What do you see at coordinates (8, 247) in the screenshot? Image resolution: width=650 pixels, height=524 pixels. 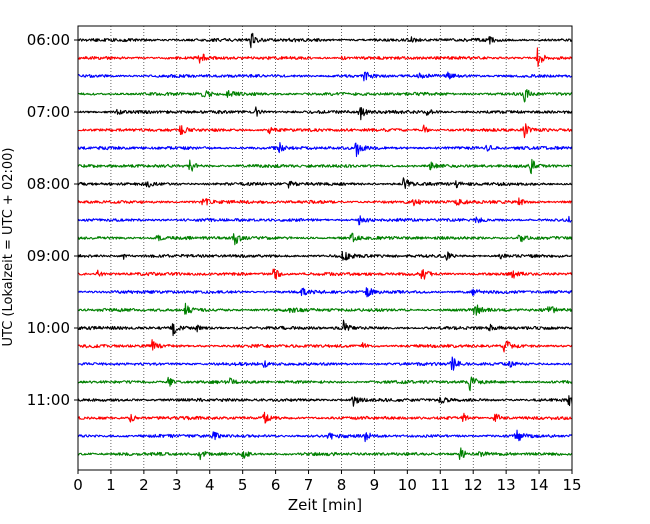 I see `y-axis-label: UTC (Lokalzeit = UTC + 02:00)` at bounding box center [8, 247].